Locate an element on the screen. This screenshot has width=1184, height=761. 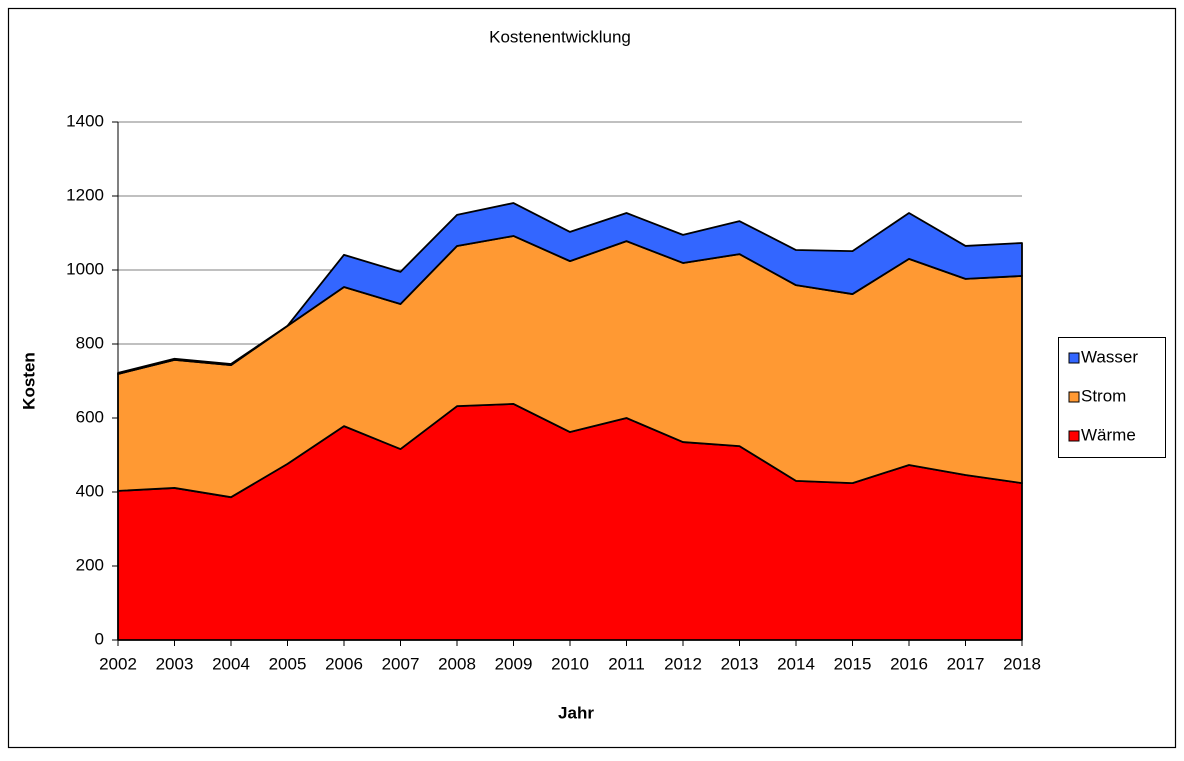
legend-label: Strom is located at coordinates (1103, 395).